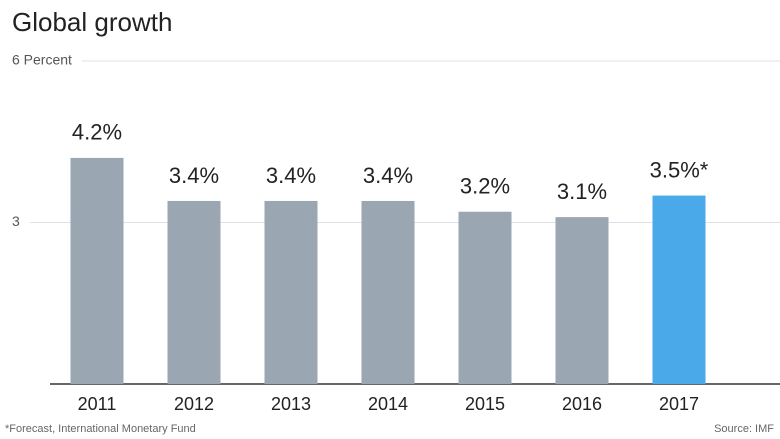 This screenshot has width=780, height=439. What do you see at coordinates (42, 60) in the screenshot?
I see `y-tick-label: 6 Percent` at bounding box center [42, 60].